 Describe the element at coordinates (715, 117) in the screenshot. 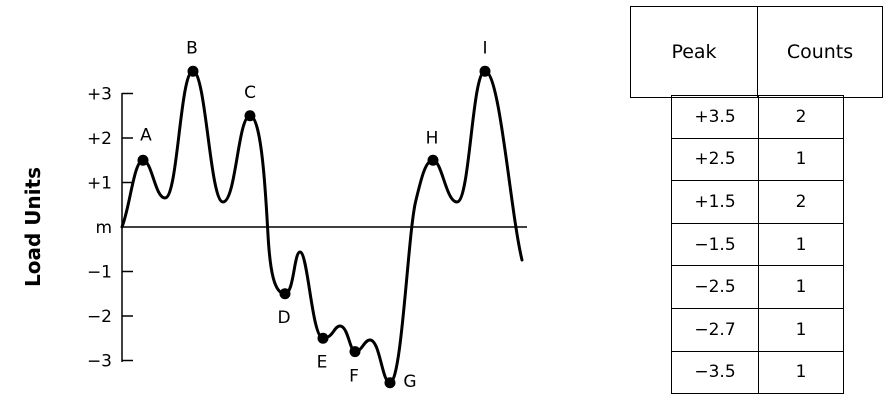

I see `peak-value-cell: +3.5` at that location.